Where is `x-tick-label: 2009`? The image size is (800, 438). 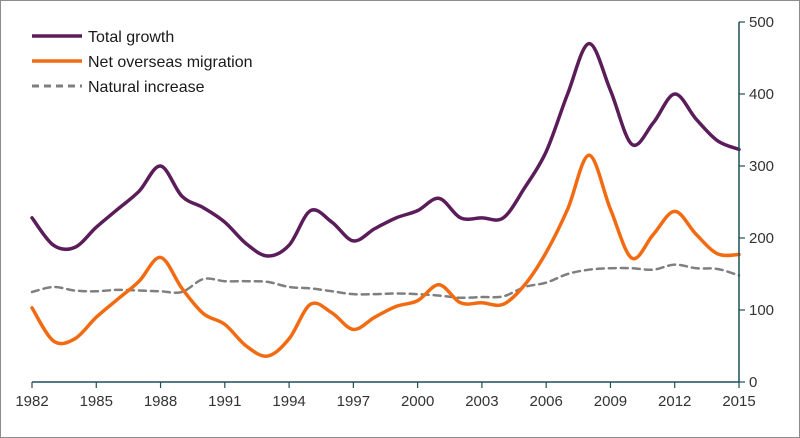
x-tick-label: 2009 is located at coordinates (610, 401).